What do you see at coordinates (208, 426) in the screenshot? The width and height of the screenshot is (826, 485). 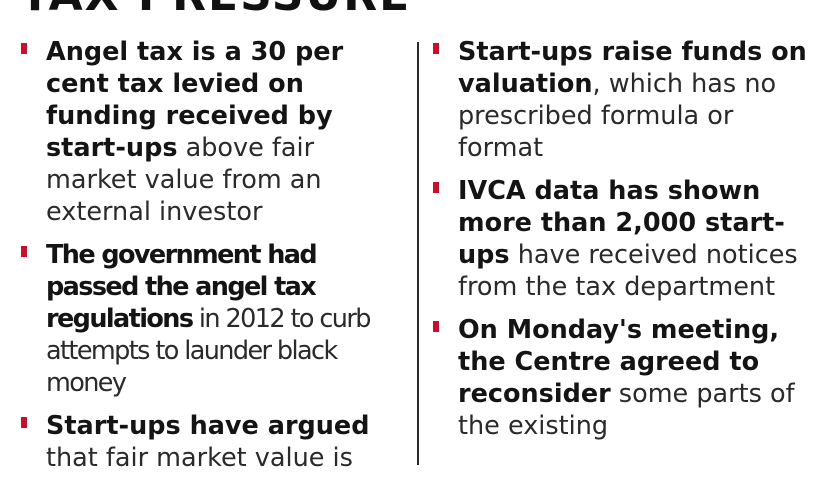 I see `bullet-bold-text: Start-ups have argued` at bounding box center [208, 426].